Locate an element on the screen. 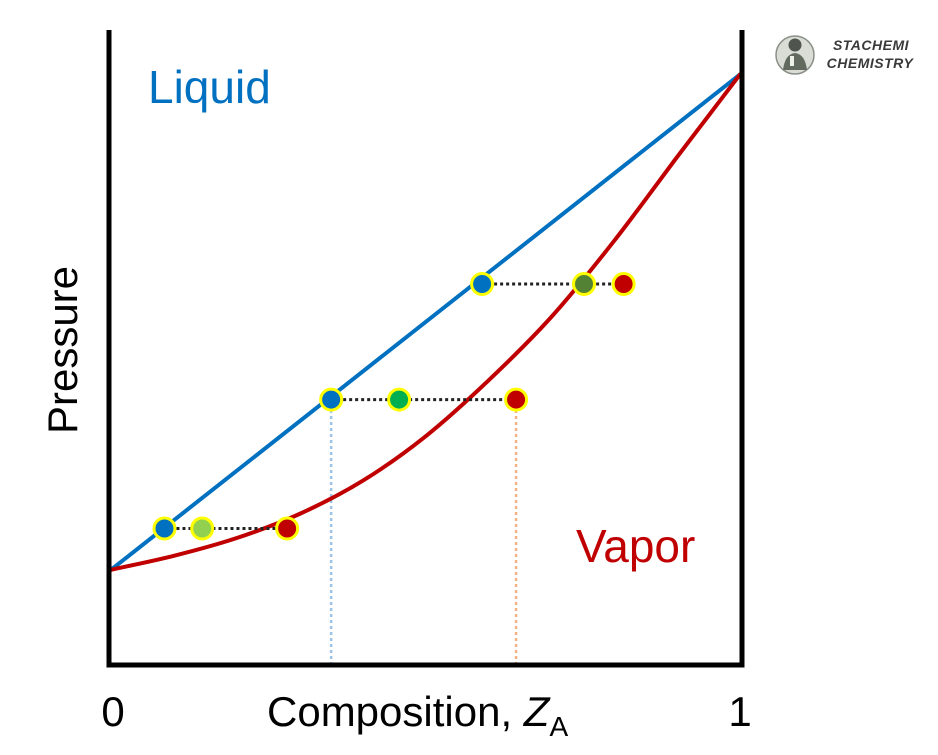 The width and height of the screenshot is (938, 755). x-axis-label: Composition, ZA is located at coordinates (417, 715).